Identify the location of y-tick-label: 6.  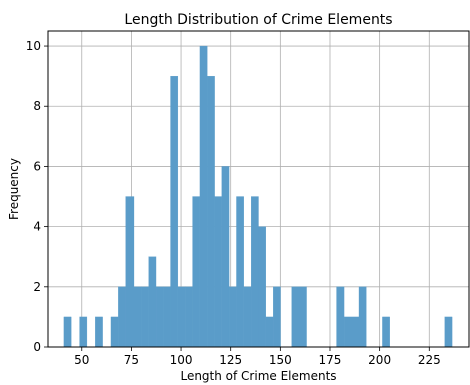
(37, 166).